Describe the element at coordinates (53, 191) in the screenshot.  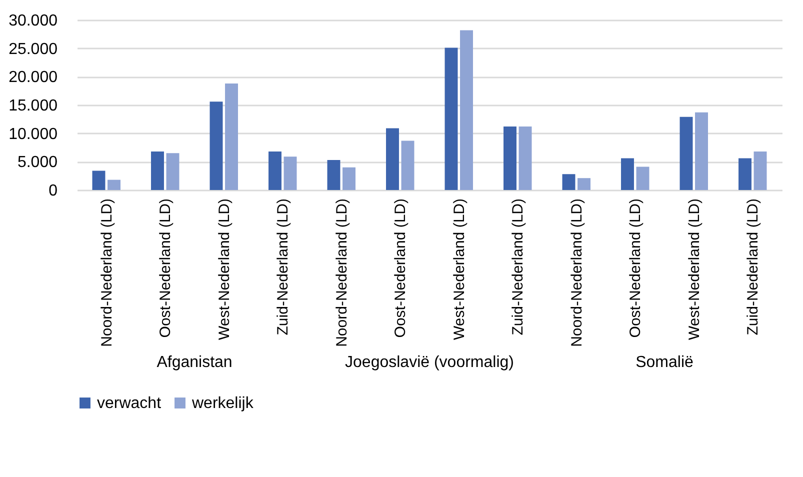
I see `y-tick-label: 0` at that location.